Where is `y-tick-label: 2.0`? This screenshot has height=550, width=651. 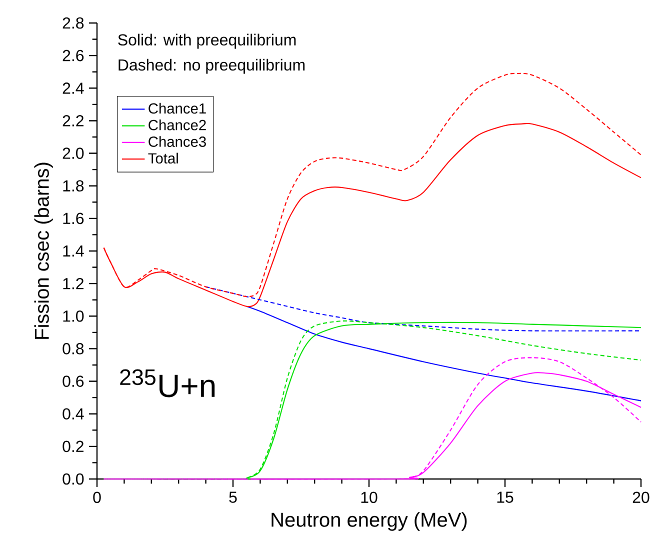 y-tick-label: 2.0 is located at coordinates (73, 153).